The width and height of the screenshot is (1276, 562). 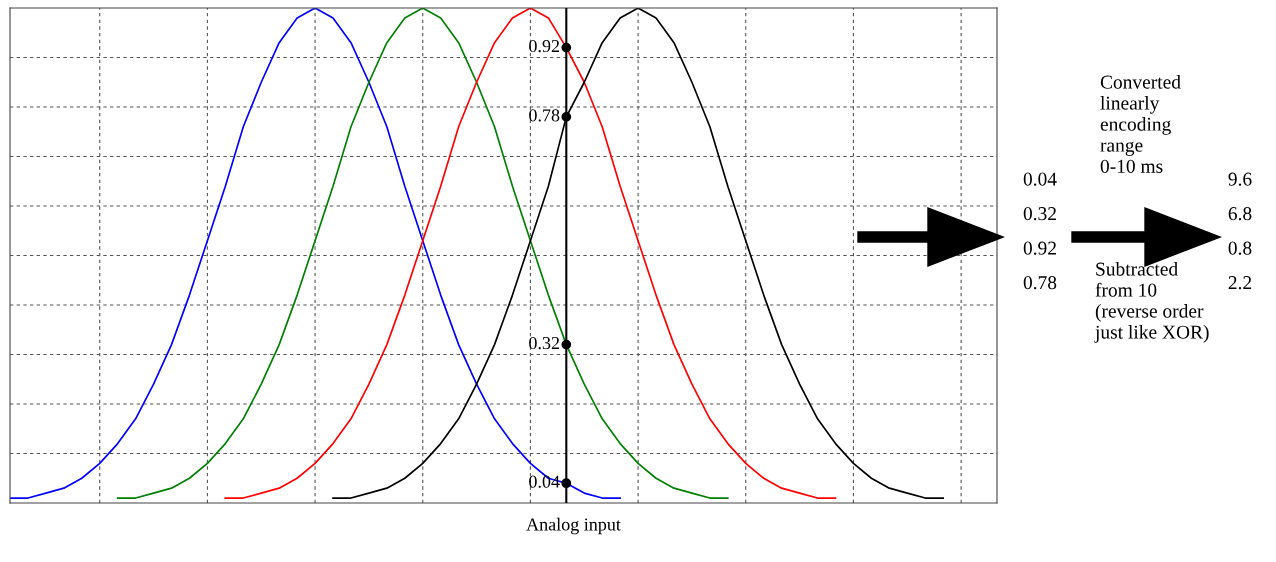 What do you see at coordinates (1140, 124) in the screenshot?
I see `text: Converted linearly encoding range 0-10 ms` at bounding box center [1140, 124].